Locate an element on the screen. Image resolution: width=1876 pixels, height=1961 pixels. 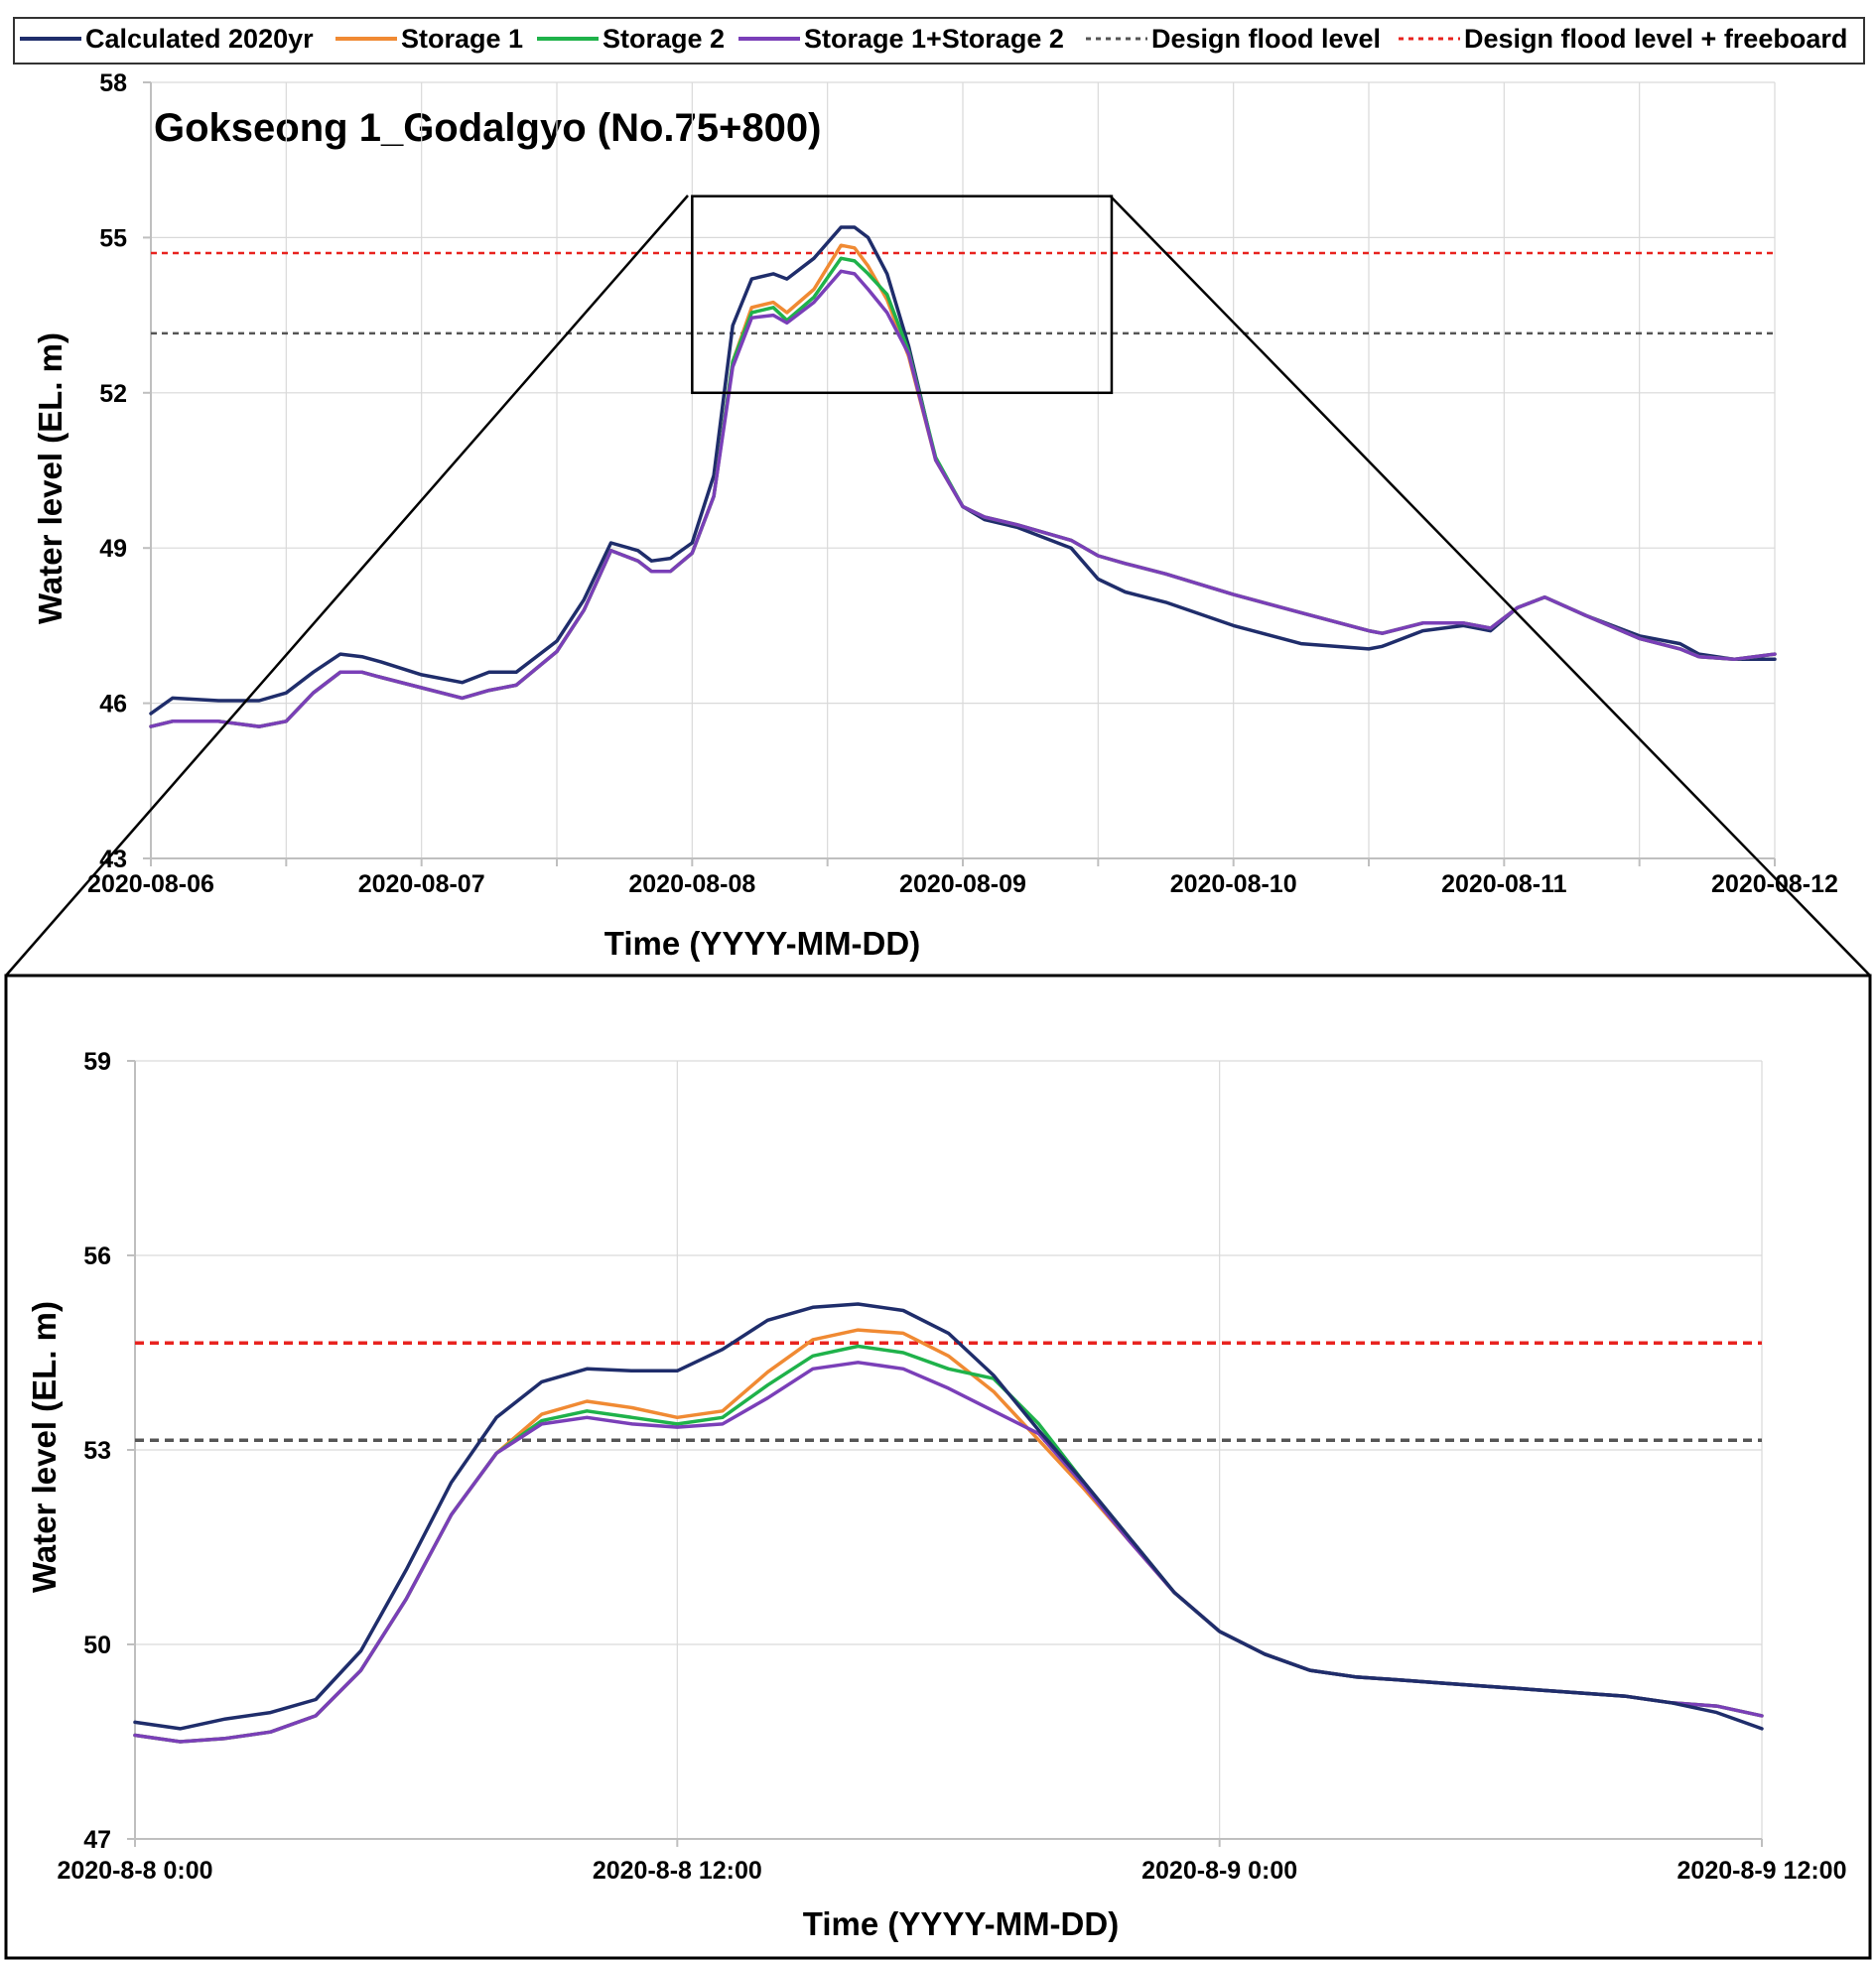
legend-item: Storage 2 is located at coordinates (631, 39).